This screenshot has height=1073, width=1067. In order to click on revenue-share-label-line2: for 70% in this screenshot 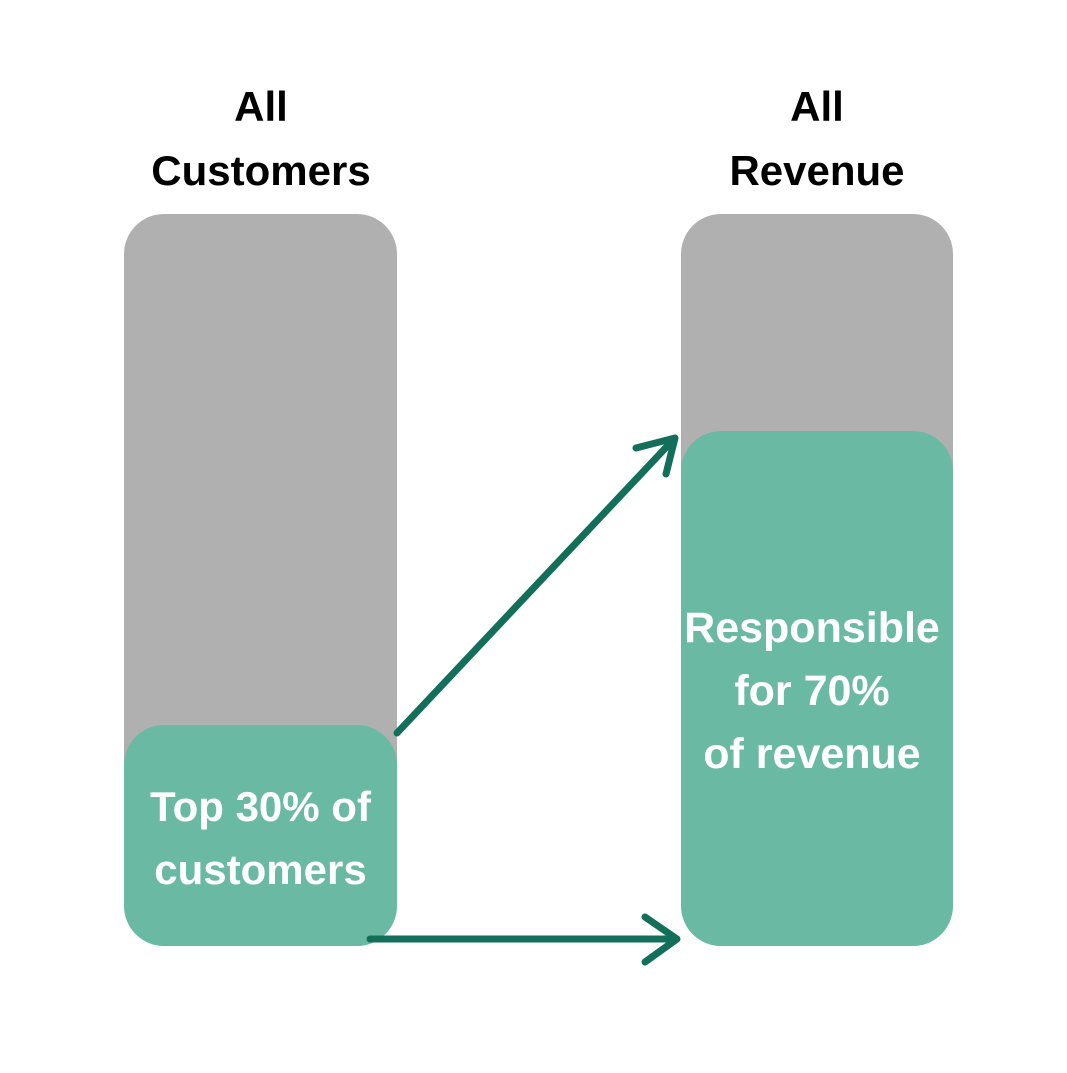, I will do `click(812, 691)`.